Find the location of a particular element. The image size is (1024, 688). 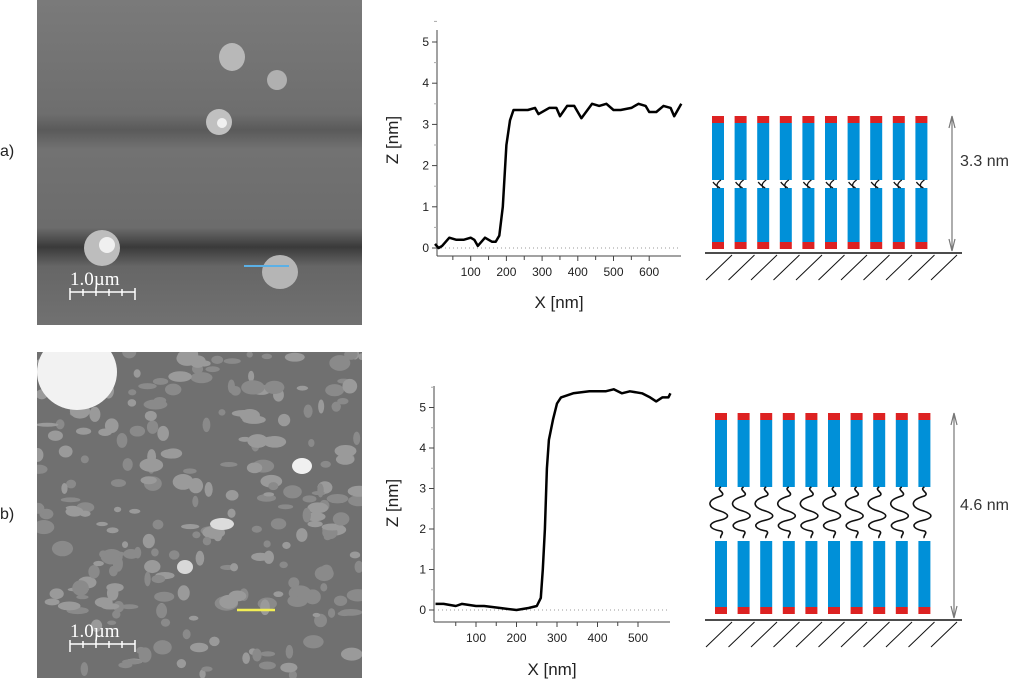

scale-bar-b is located at coordinates (102, 646).